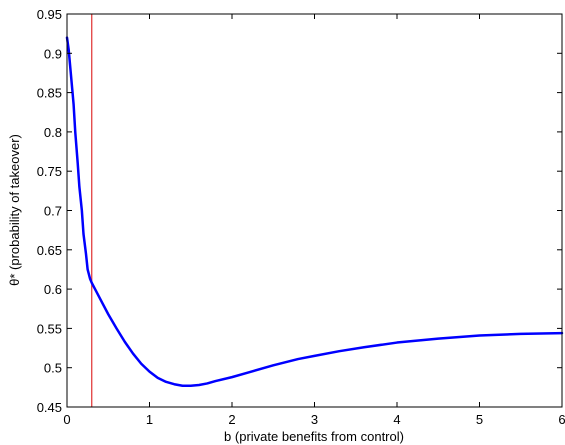 The height and width of the screenshot is (445, 565). I want to click on x-tick-label: 2, so click(231, 419).